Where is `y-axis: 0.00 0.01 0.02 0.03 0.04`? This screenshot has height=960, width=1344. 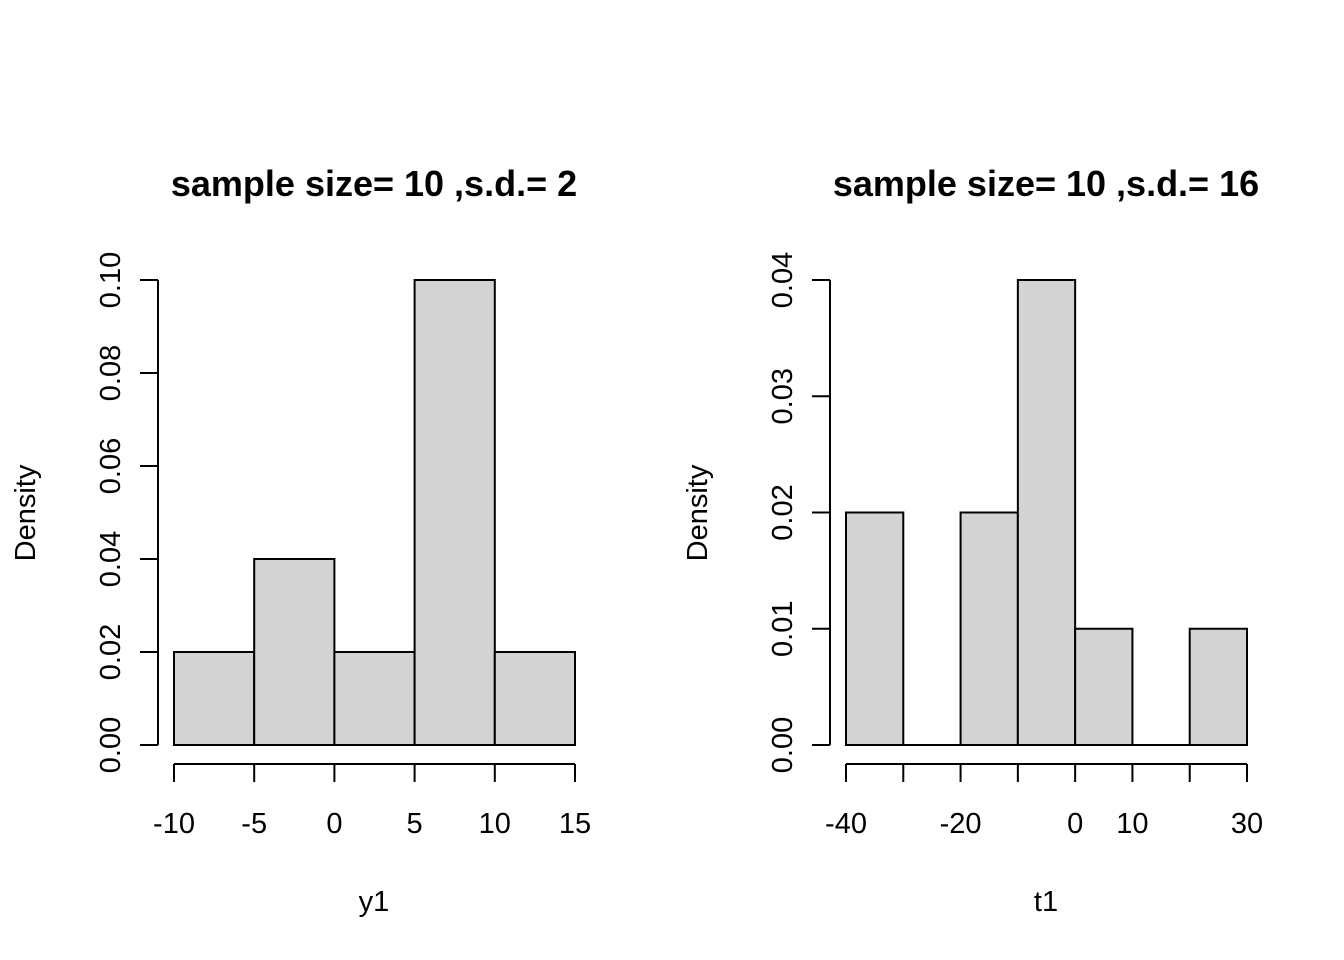
y-axis: 0.00 0.01 0.02 0.03 0.04 is located at coordinates (799, 512).